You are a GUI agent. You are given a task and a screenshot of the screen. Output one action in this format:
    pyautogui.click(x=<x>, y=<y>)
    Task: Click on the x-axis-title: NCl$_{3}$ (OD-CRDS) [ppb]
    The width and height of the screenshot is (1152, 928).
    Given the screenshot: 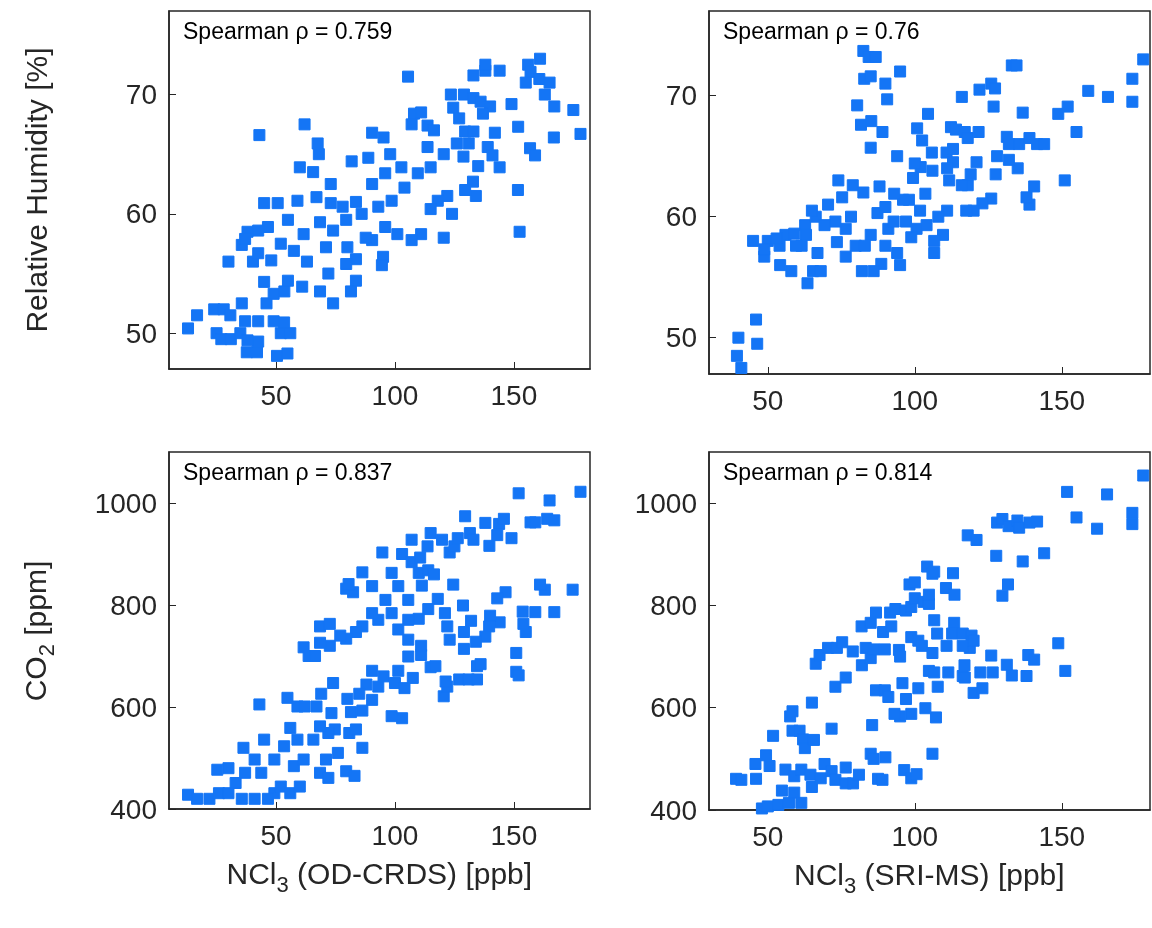 What is the action you would take?
    pyautogui.click(x=379, y=877)
    